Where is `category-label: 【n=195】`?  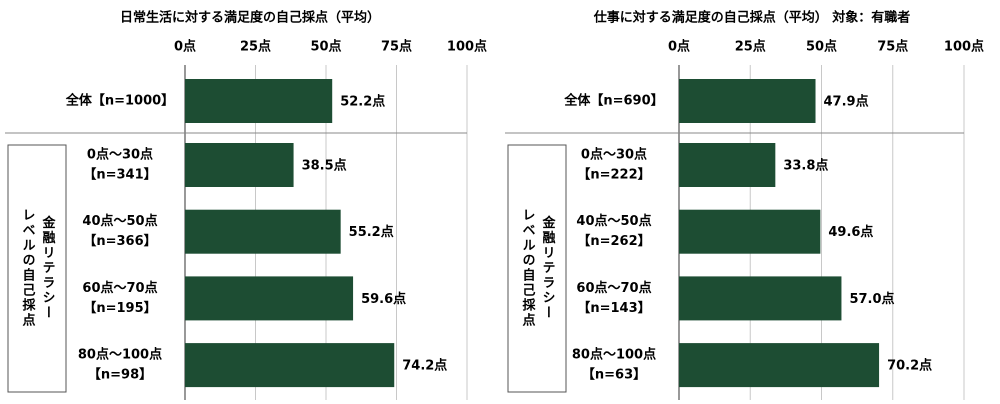 category-label: 【n=195】 is located at coordinates (119, 308).